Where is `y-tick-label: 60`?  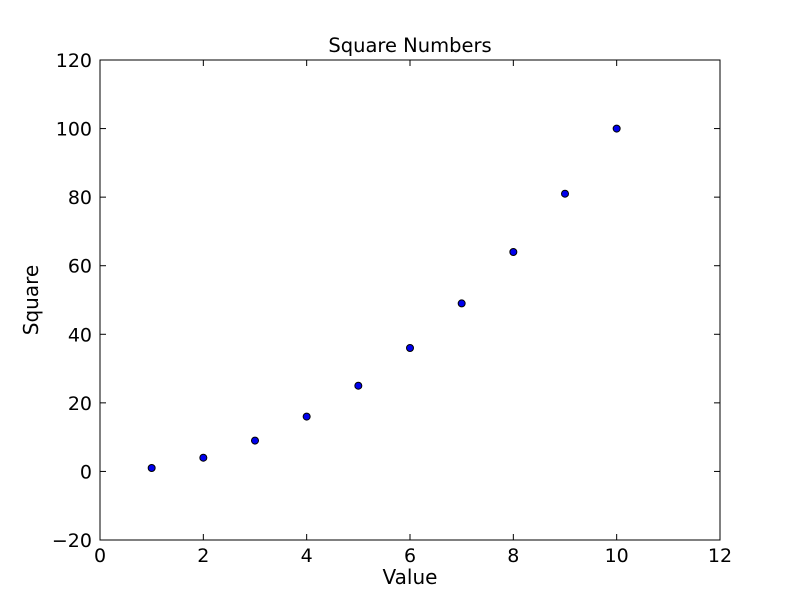 y-tick-label: 60 is located at coordinates (80, 267).